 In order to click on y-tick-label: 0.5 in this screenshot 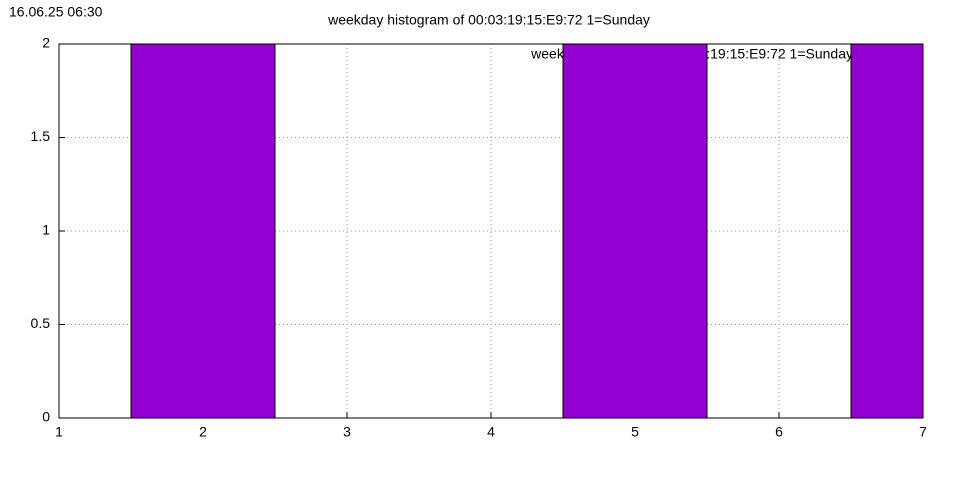, I will do `click(41, 323)`.